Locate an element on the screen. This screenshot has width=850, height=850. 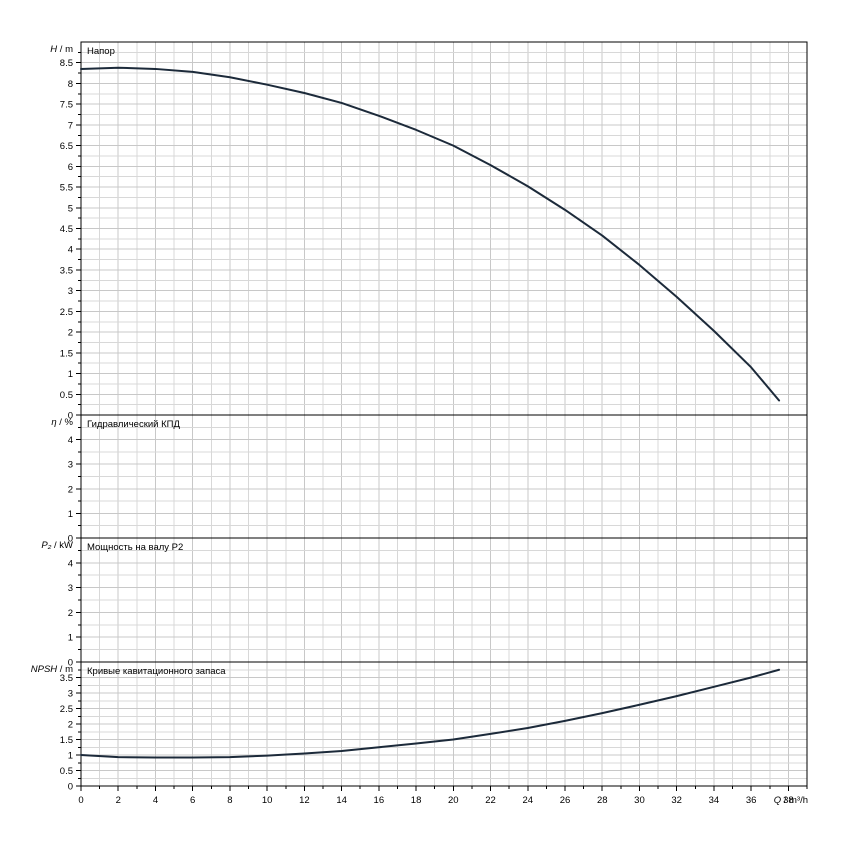
x-tick-label: 36 is located at coordinates (751, 800).